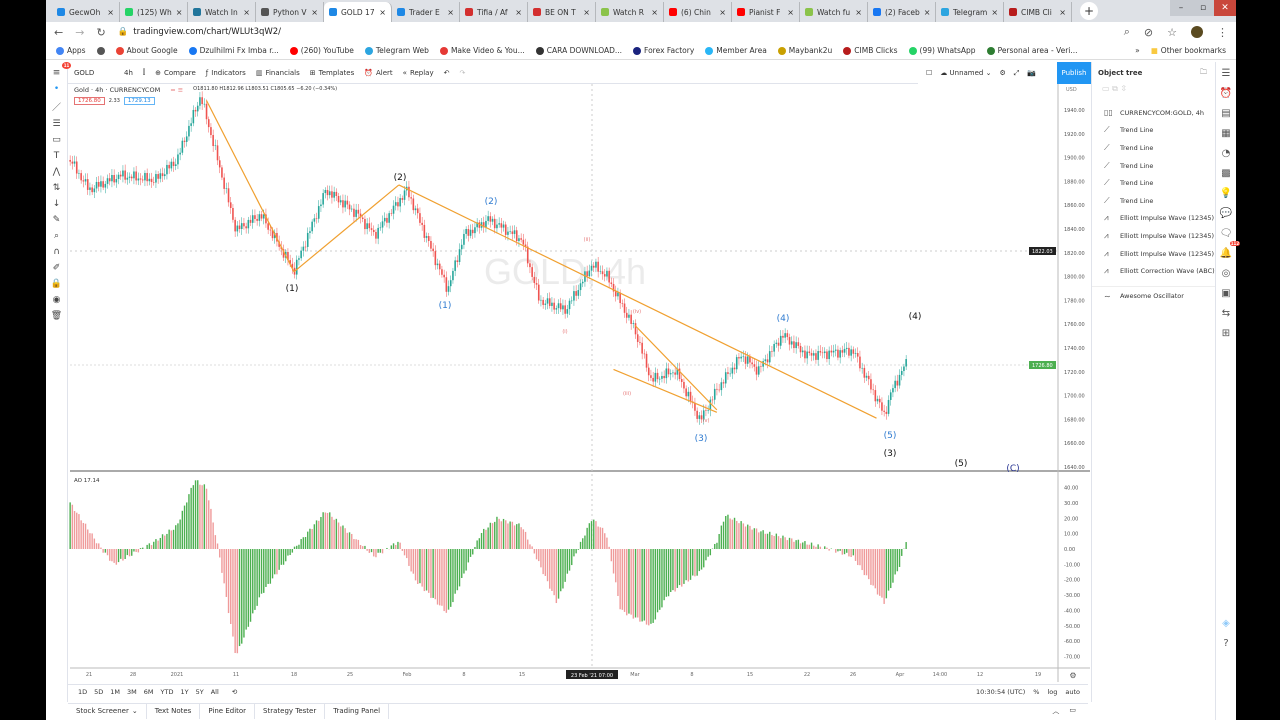  What do you see at coordinates (1148, 32) in the screenshot?
I see `eye-off-icon: ⊘` at bounding box center [1148, 32].